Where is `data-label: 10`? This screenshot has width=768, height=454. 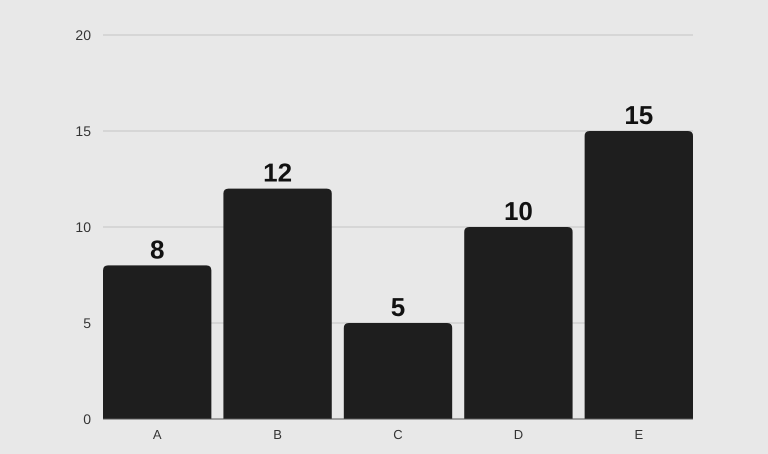 data-label: 10 is located at coordinates (518, 211).